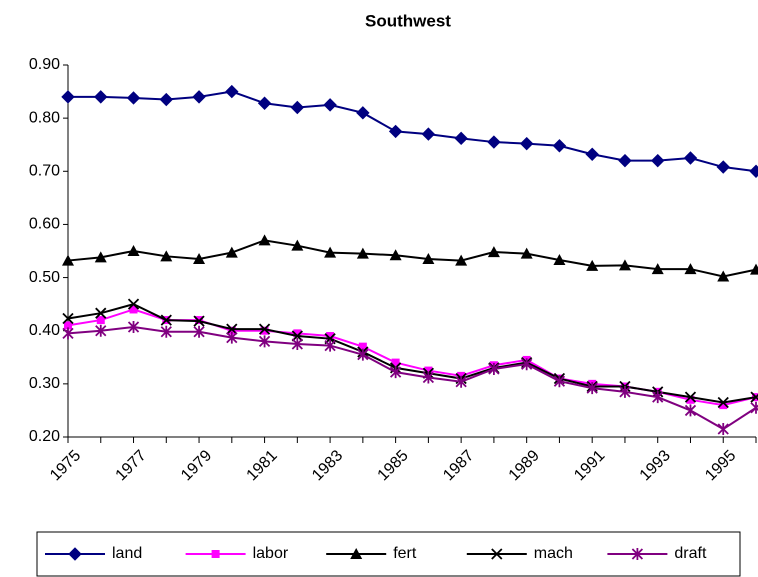  Describe the element at coordinates (131, 465) in the screenshot. I see `x-tick-label: 1977` at that location.